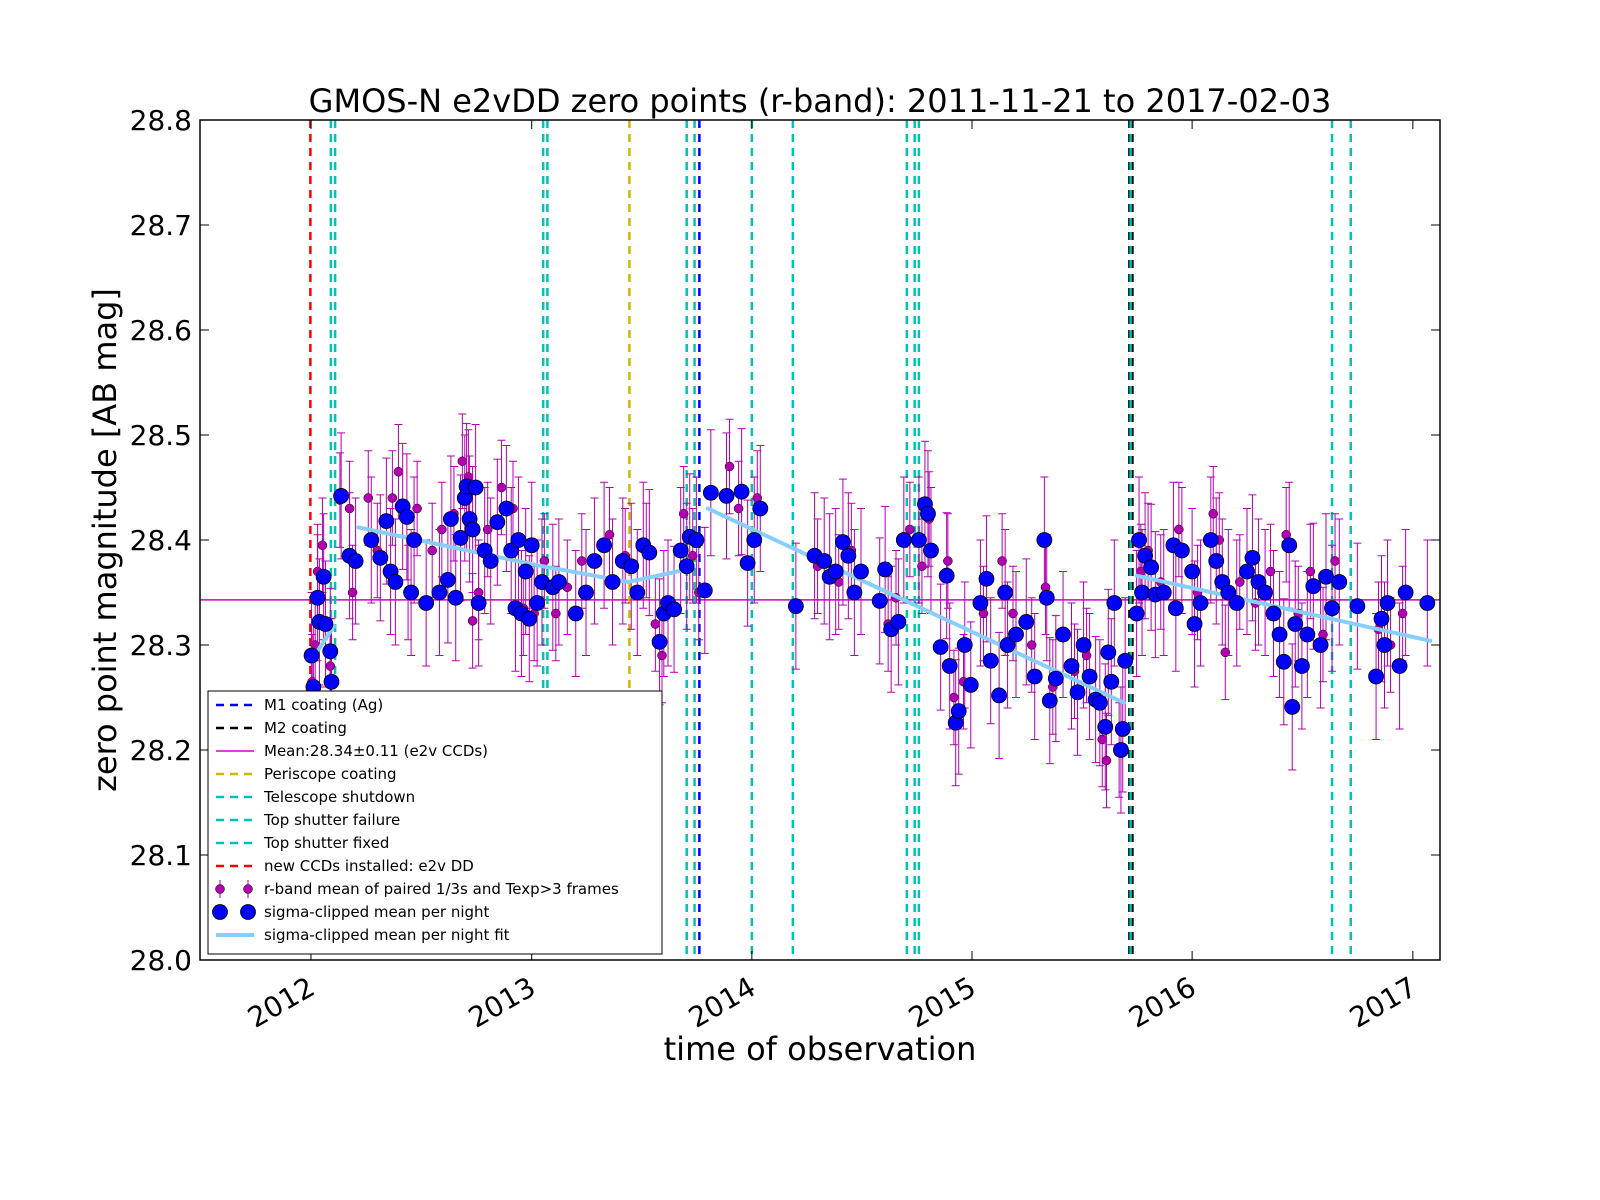 This screenshot has height=1200, width=1600. Describe the element at coordinates (161, 540) in the screenshot. I see `y-tick-label: 28.4` at that location.